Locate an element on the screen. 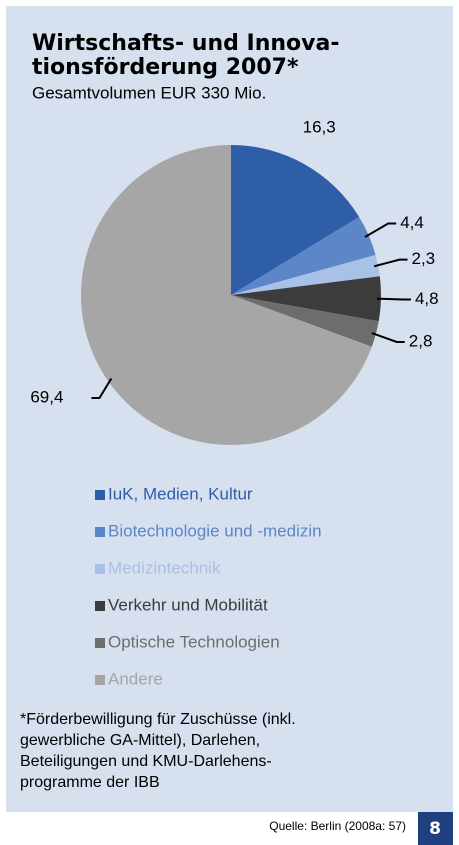 This screenshot has width=459, height=845. legend-label: Verkehr und Mobilität is located at coordinates (188, 604).